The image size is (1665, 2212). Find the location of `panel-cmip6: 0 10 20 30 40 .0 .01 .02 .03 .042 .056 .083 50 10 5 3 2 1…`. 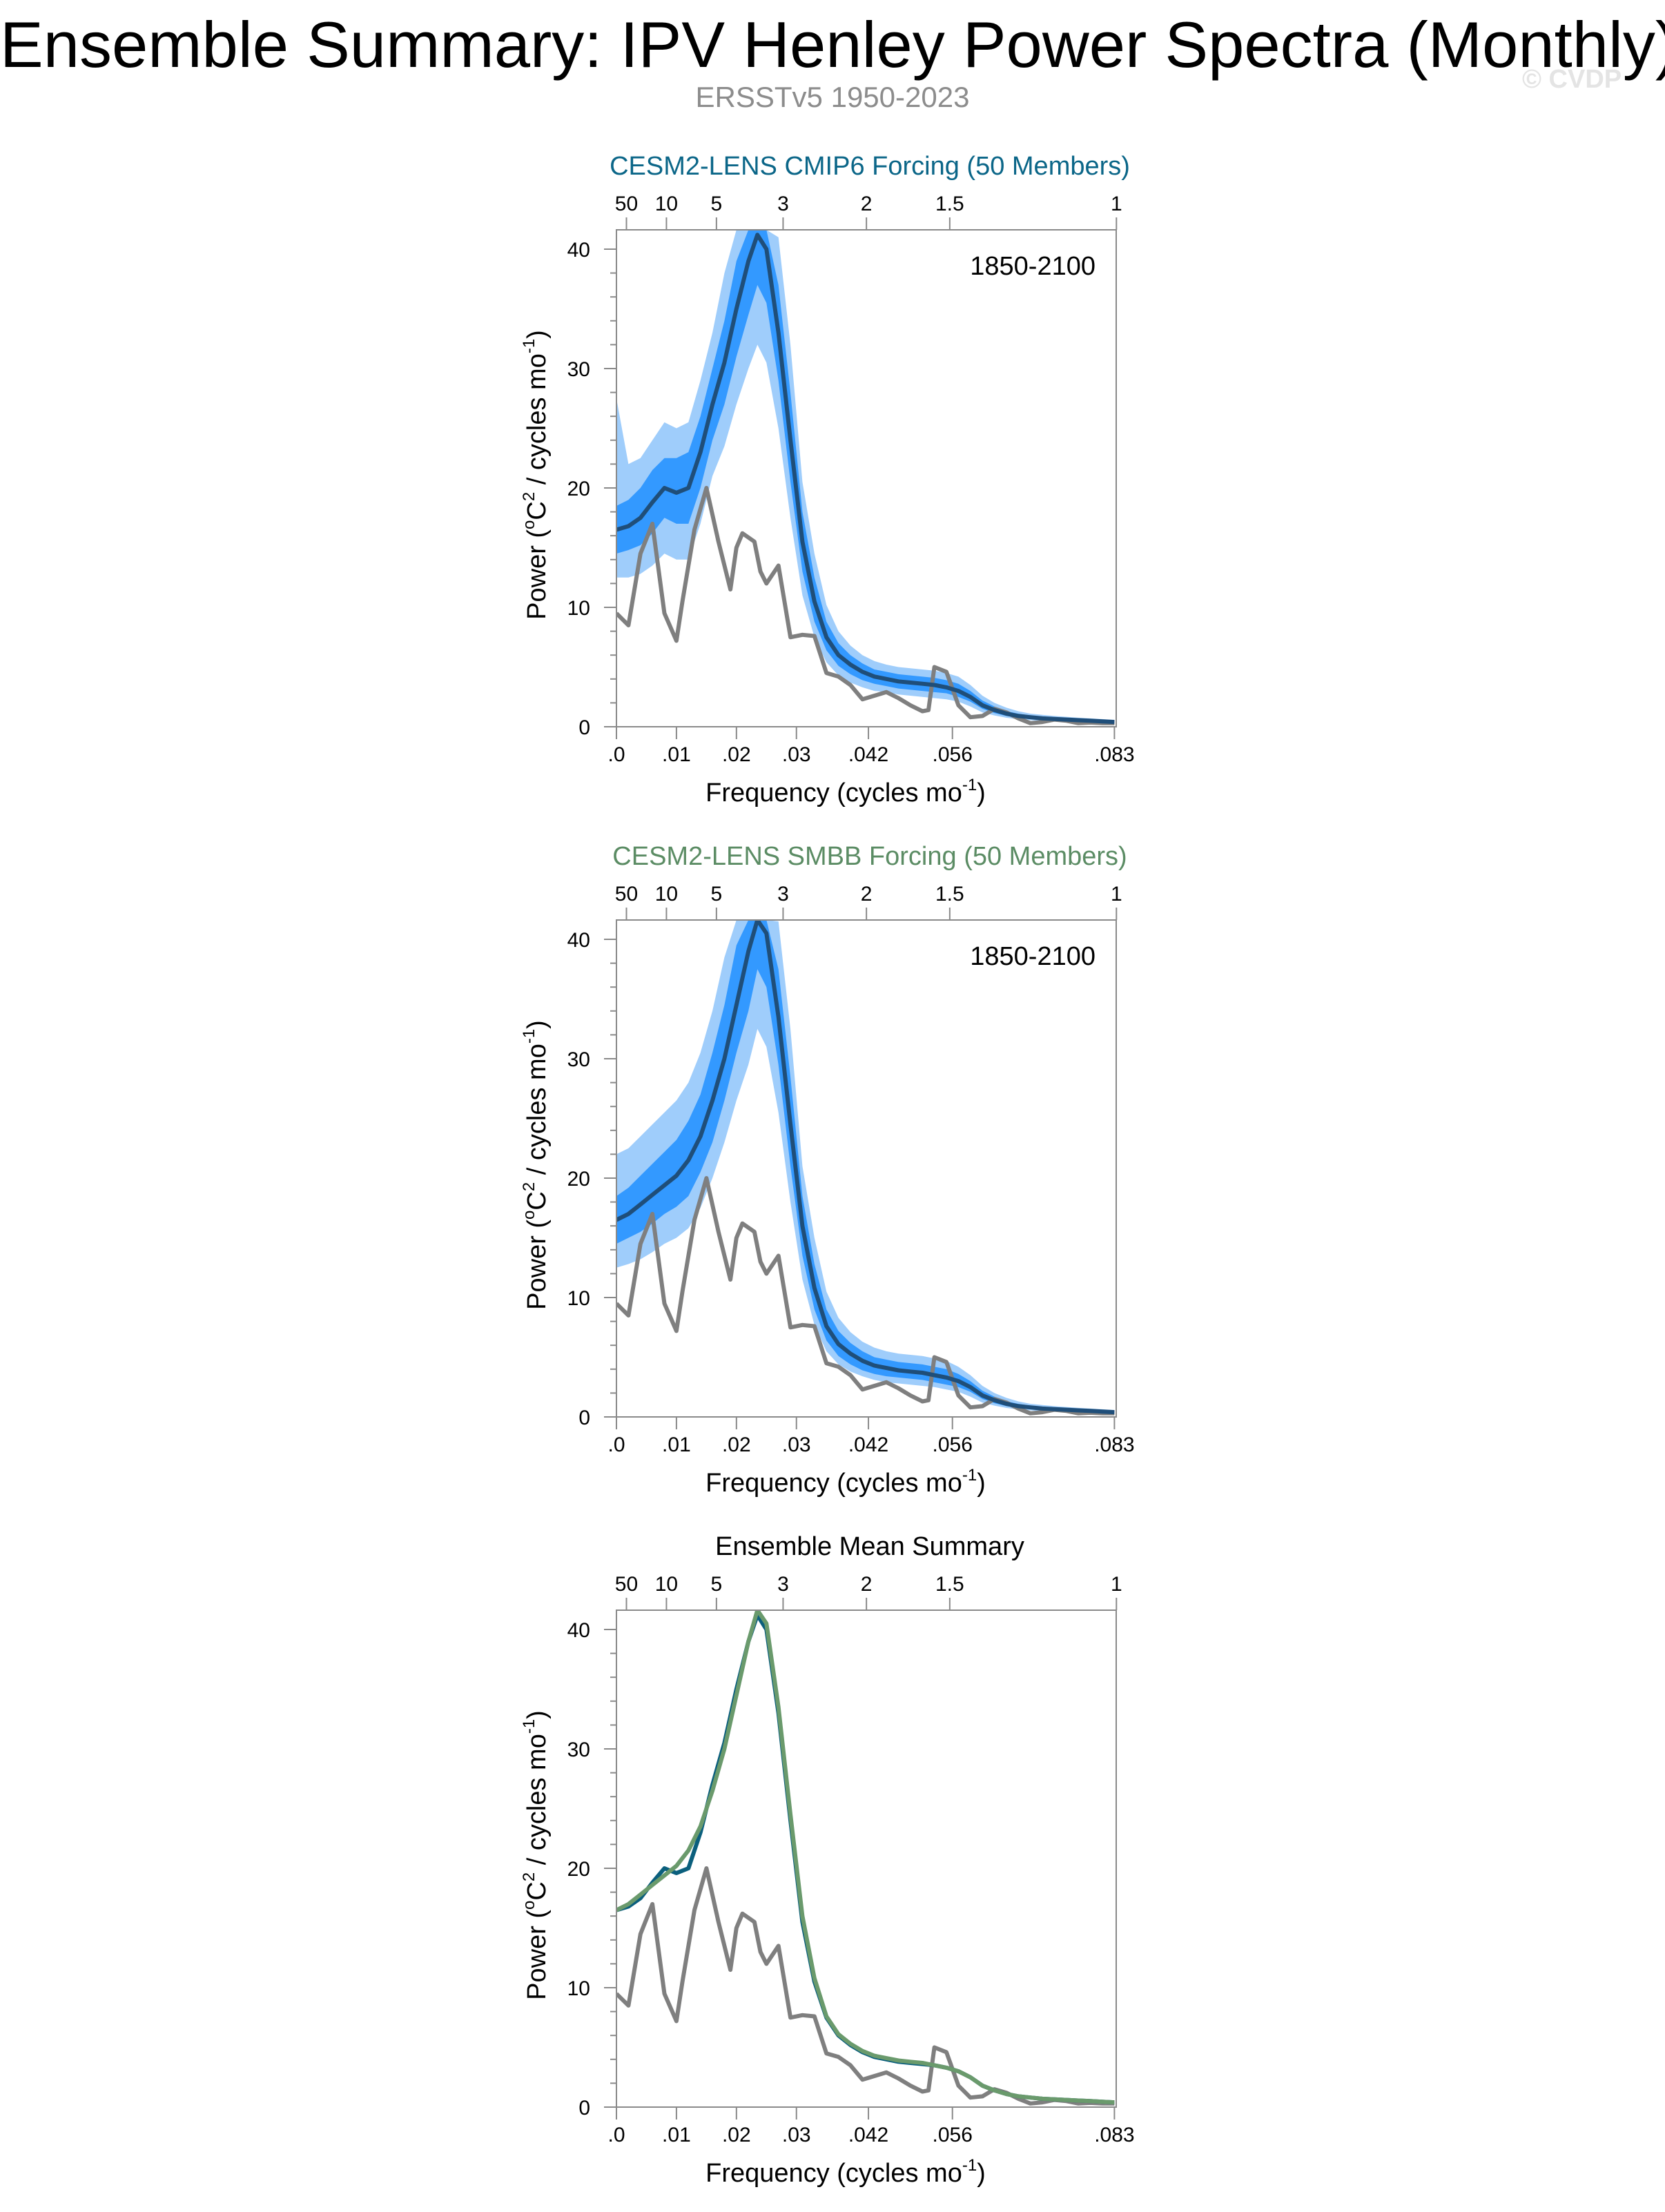

panel-cmip6: 0 10 20 30 40 .0 .01 .02 .03 .042 .056 .083 50 10 5 3 2 1… is located at coordinates (828, 480).